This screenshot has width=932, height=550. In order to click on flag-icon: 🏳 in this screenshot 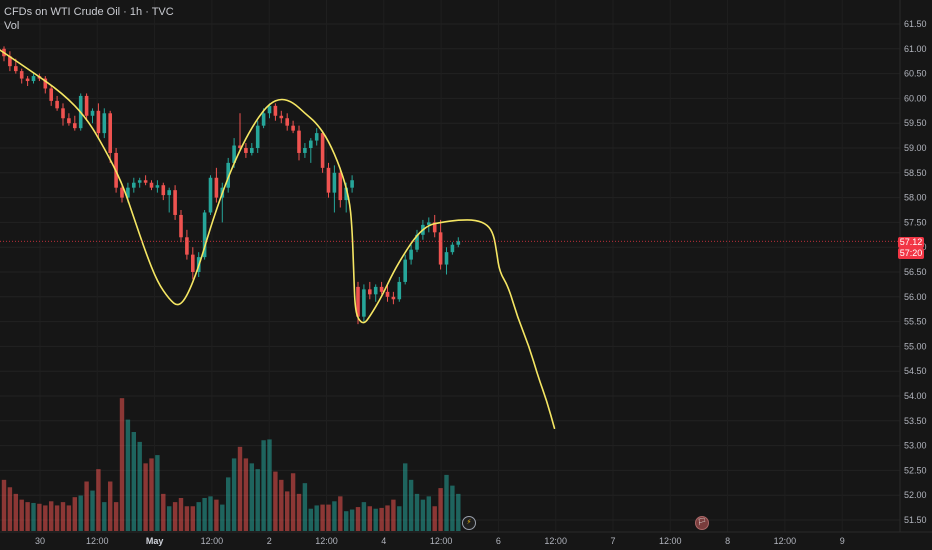, I will do `click(702, 523)`.